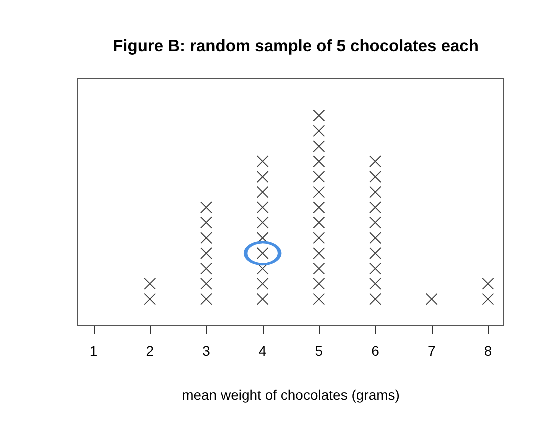 The height and width of the screenshot is (424, 545). Describe the element at coordinates (376, 351) in the screenshot. I see `x-tick-label: 6` at that location.